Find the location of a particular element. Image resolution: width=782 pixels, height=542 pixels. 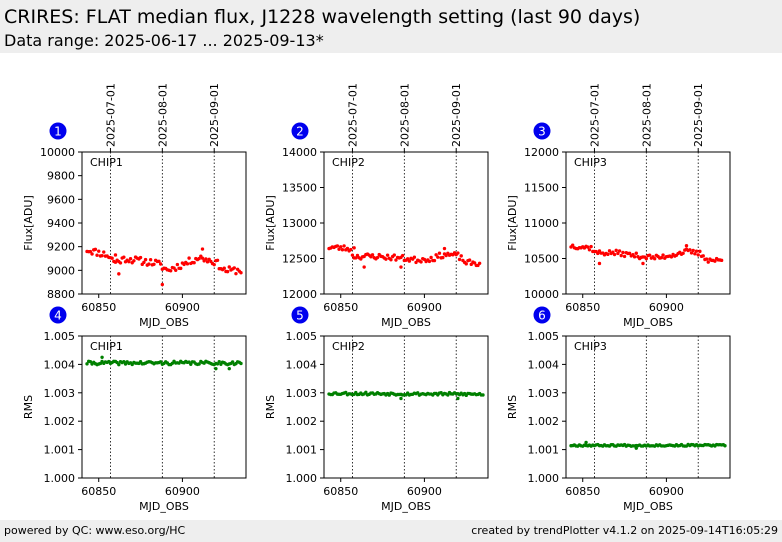

y-tick-label: 1.001 is located at coordinates (302, 450).